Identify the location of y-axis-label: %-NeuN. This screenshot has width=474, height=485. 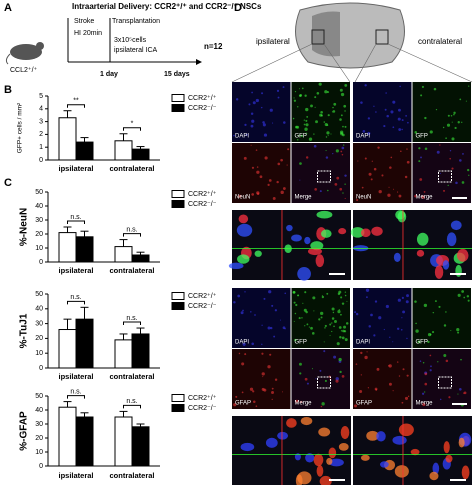
(24, 227).